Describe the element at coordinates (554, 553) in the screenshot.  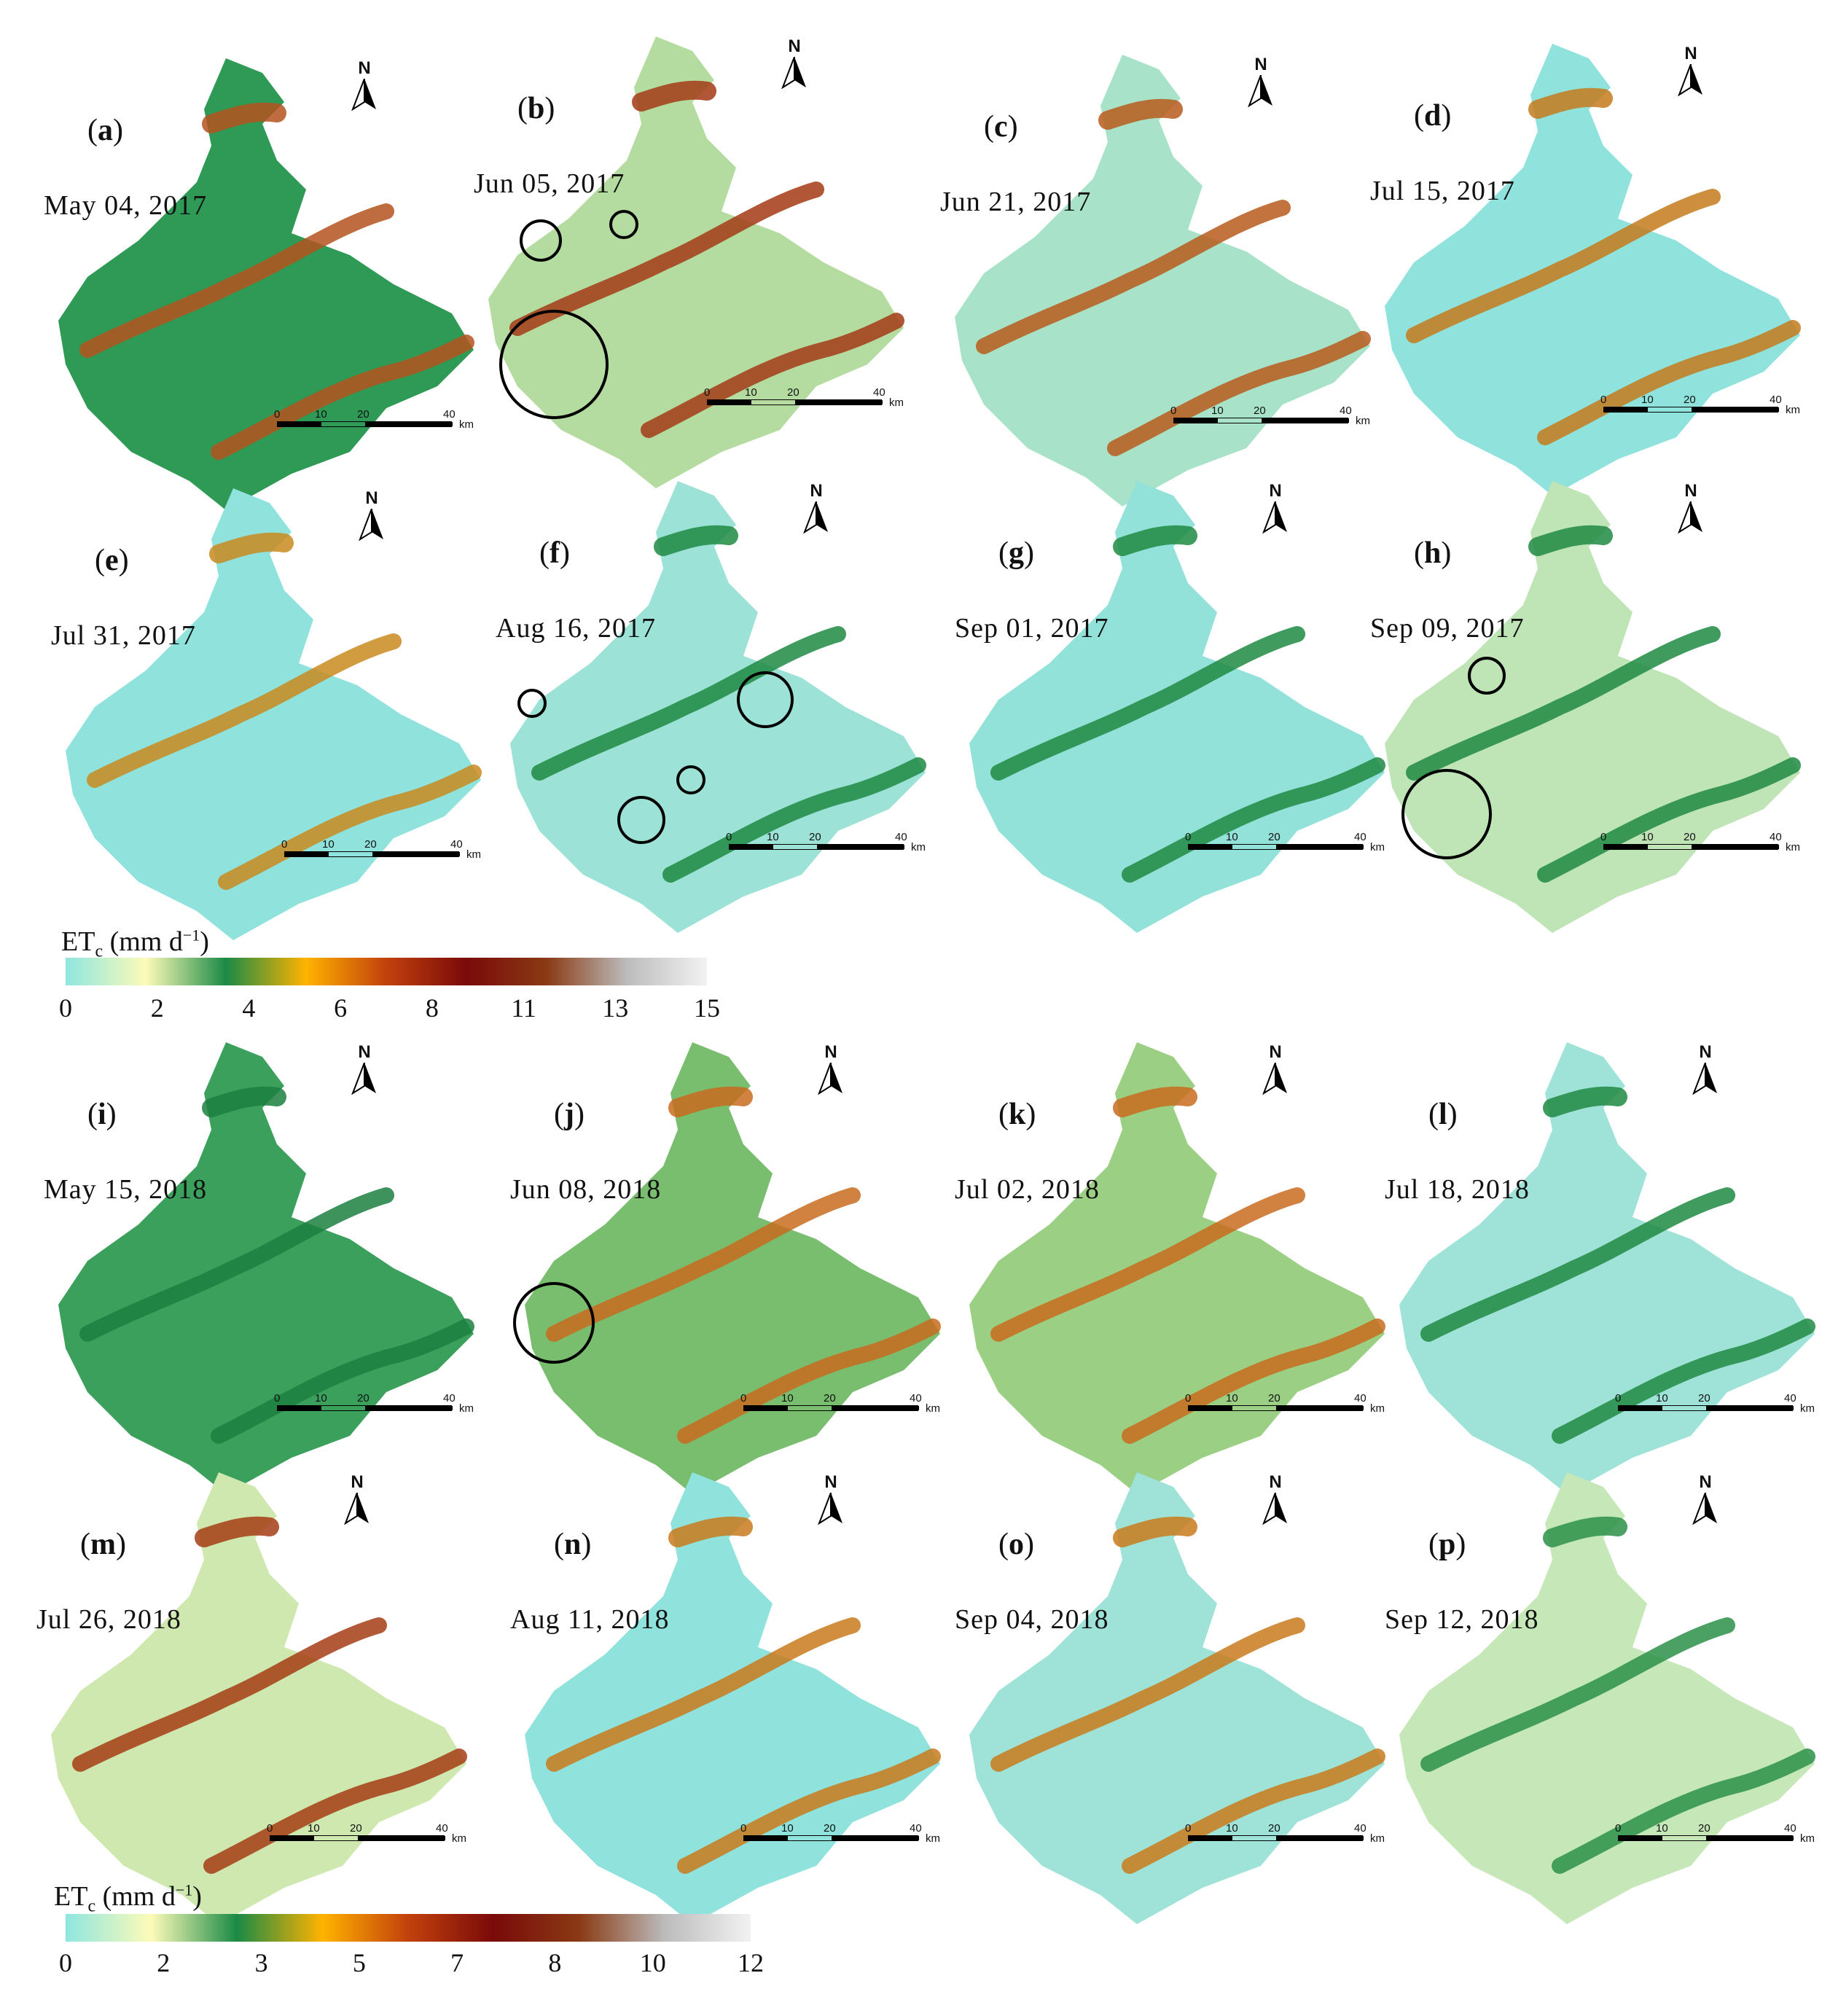
I see `panel-letter: (f)` at that location.